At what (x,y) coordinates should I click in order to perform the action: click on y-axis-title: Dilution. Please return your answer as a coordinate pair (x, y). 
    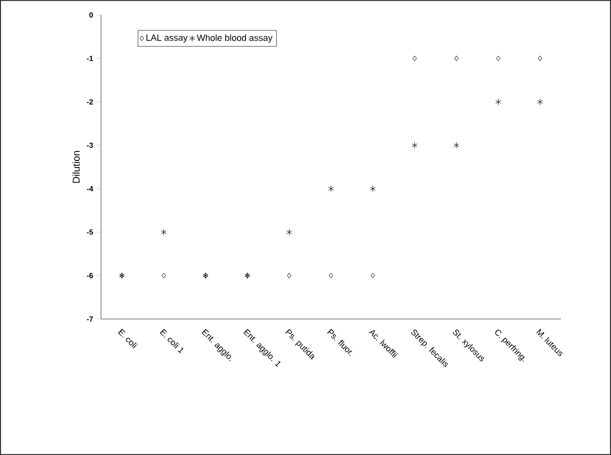
    Looking at the image, I should click on (76, 167).